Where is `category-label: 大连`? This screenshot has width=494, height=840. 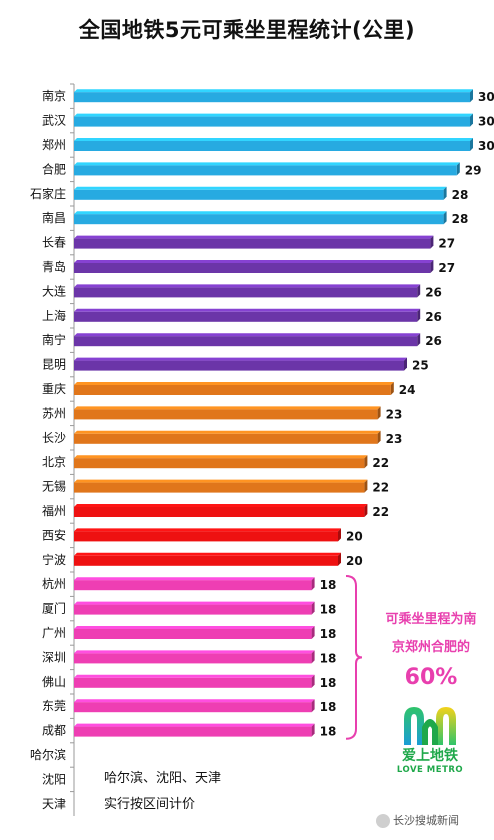 category-label: 大连 is located at coordinates (54, 290).